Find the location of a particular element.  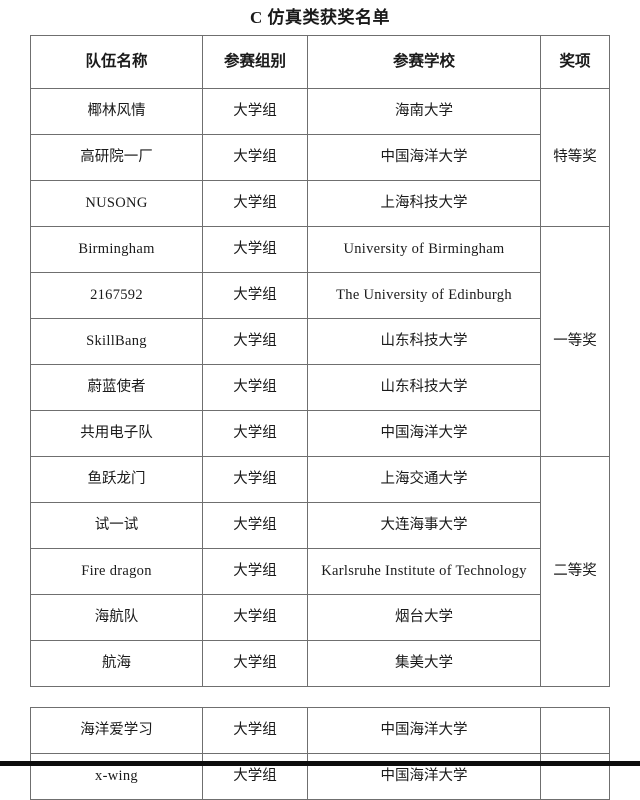

award-table-secondary-wrapper: 海洋爱学习 大学组 中国海洋大学 x-wing 大学组 中国海洋大学 is located at coordinates (320, 753).